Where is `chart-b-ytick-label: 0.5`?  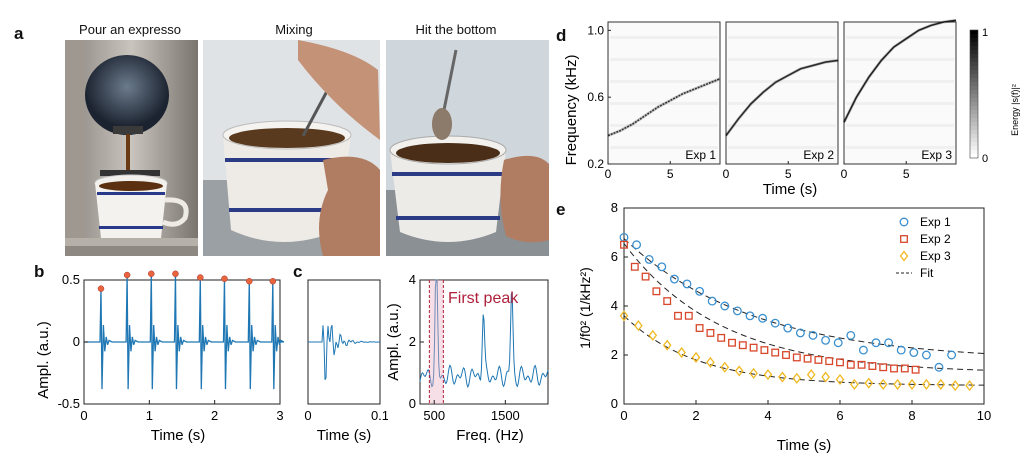 chart-b-ytick-label: 0.5 is located at coordinates (71, 279).